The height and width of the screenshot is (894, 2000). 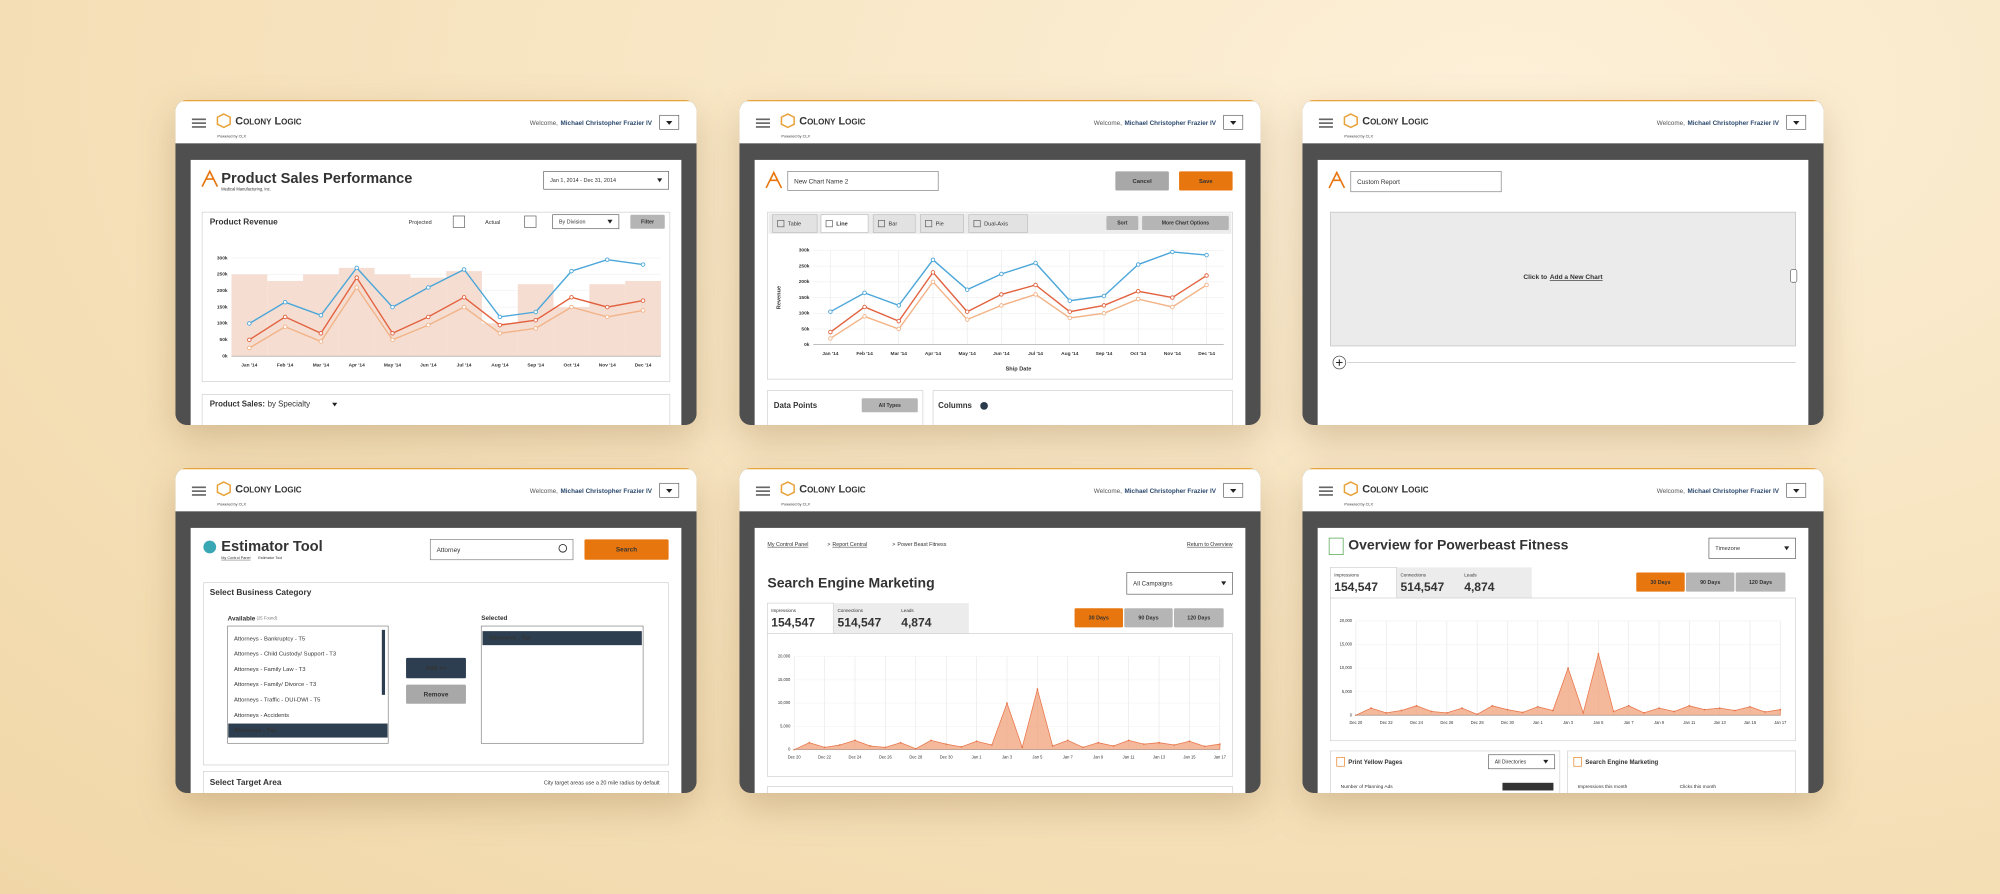 I want to click on series-line, so click(x=1018, y=310).